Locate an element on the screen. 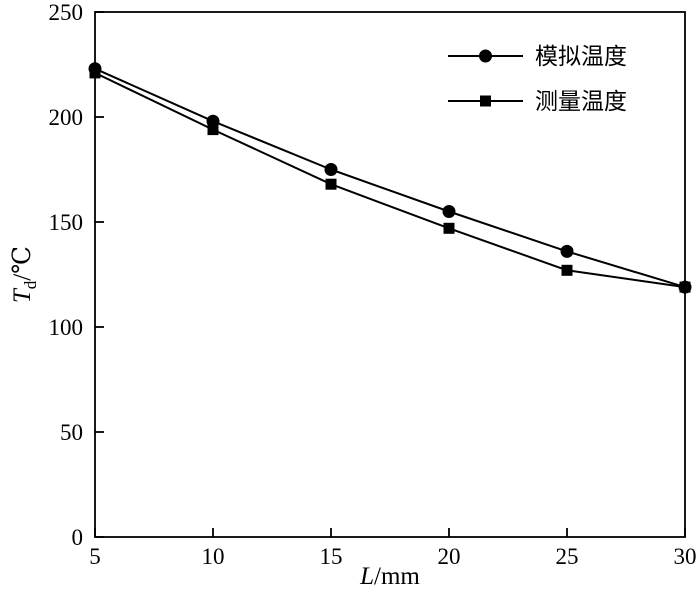 Image resolution: width=700 pixels, height=596 pixels. legend-item: 测量温度 is located at coordinates (537, 101).